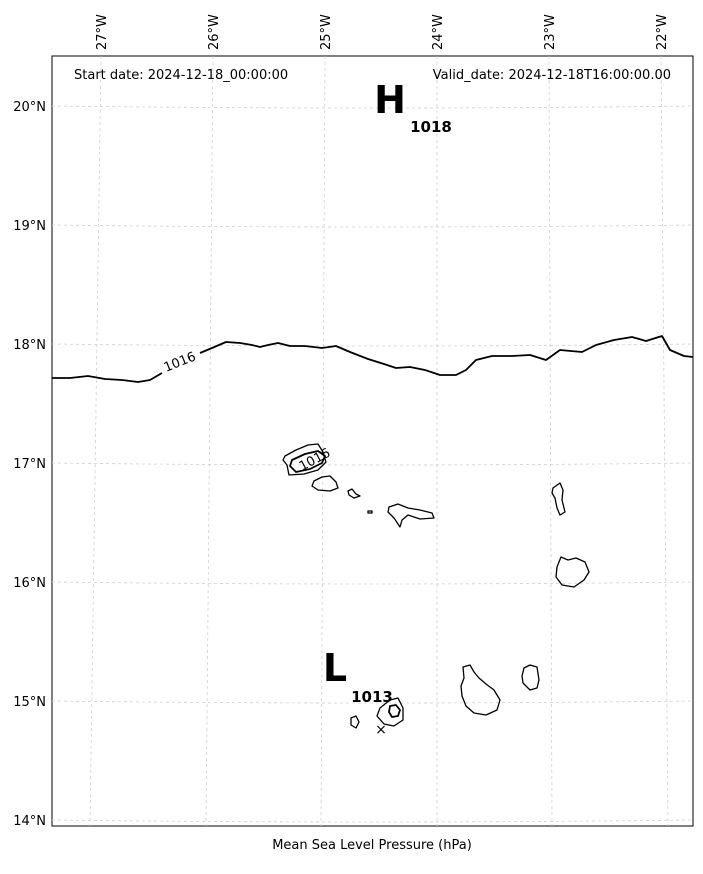 The image size is (703, 874). Describe the element at coordinates (102, 32) in the screenshot. I see `lon-tick-label: 27°W` at that location.